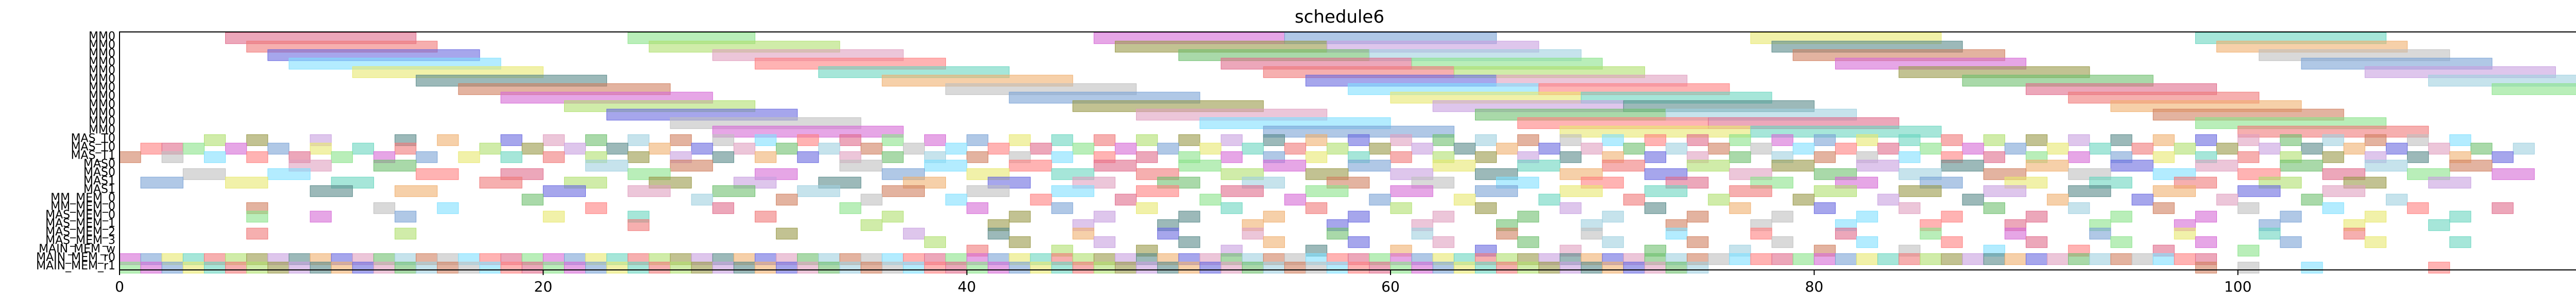 The width and height of the screenshot is (2576, 307). I want to click on y-tick-label: MAS_MEM_3, so click(80, 240).